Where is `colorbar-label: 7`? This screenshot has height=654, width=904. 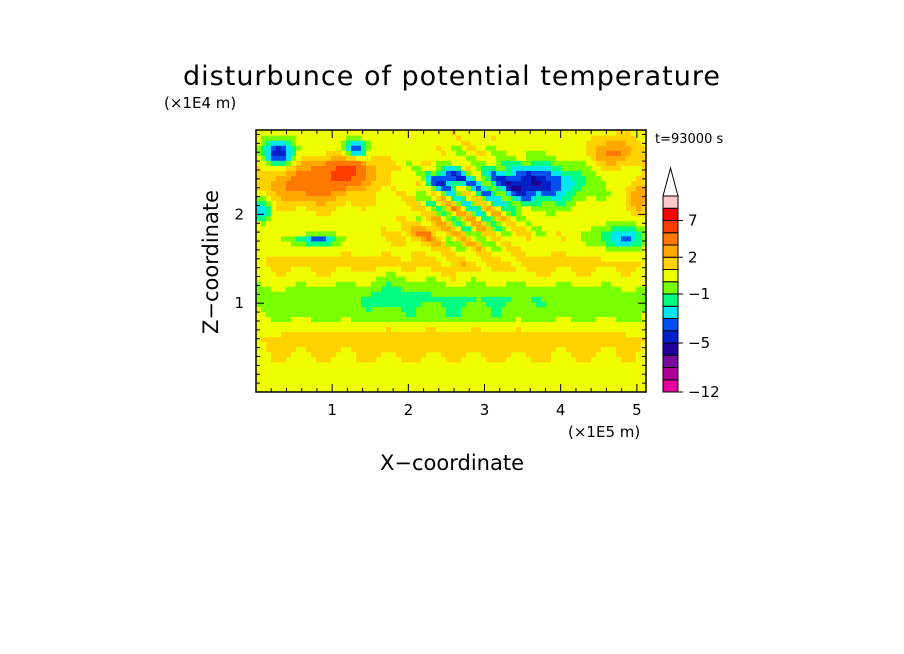 colorbar-label: 7 is located at coordinates (693, 221).